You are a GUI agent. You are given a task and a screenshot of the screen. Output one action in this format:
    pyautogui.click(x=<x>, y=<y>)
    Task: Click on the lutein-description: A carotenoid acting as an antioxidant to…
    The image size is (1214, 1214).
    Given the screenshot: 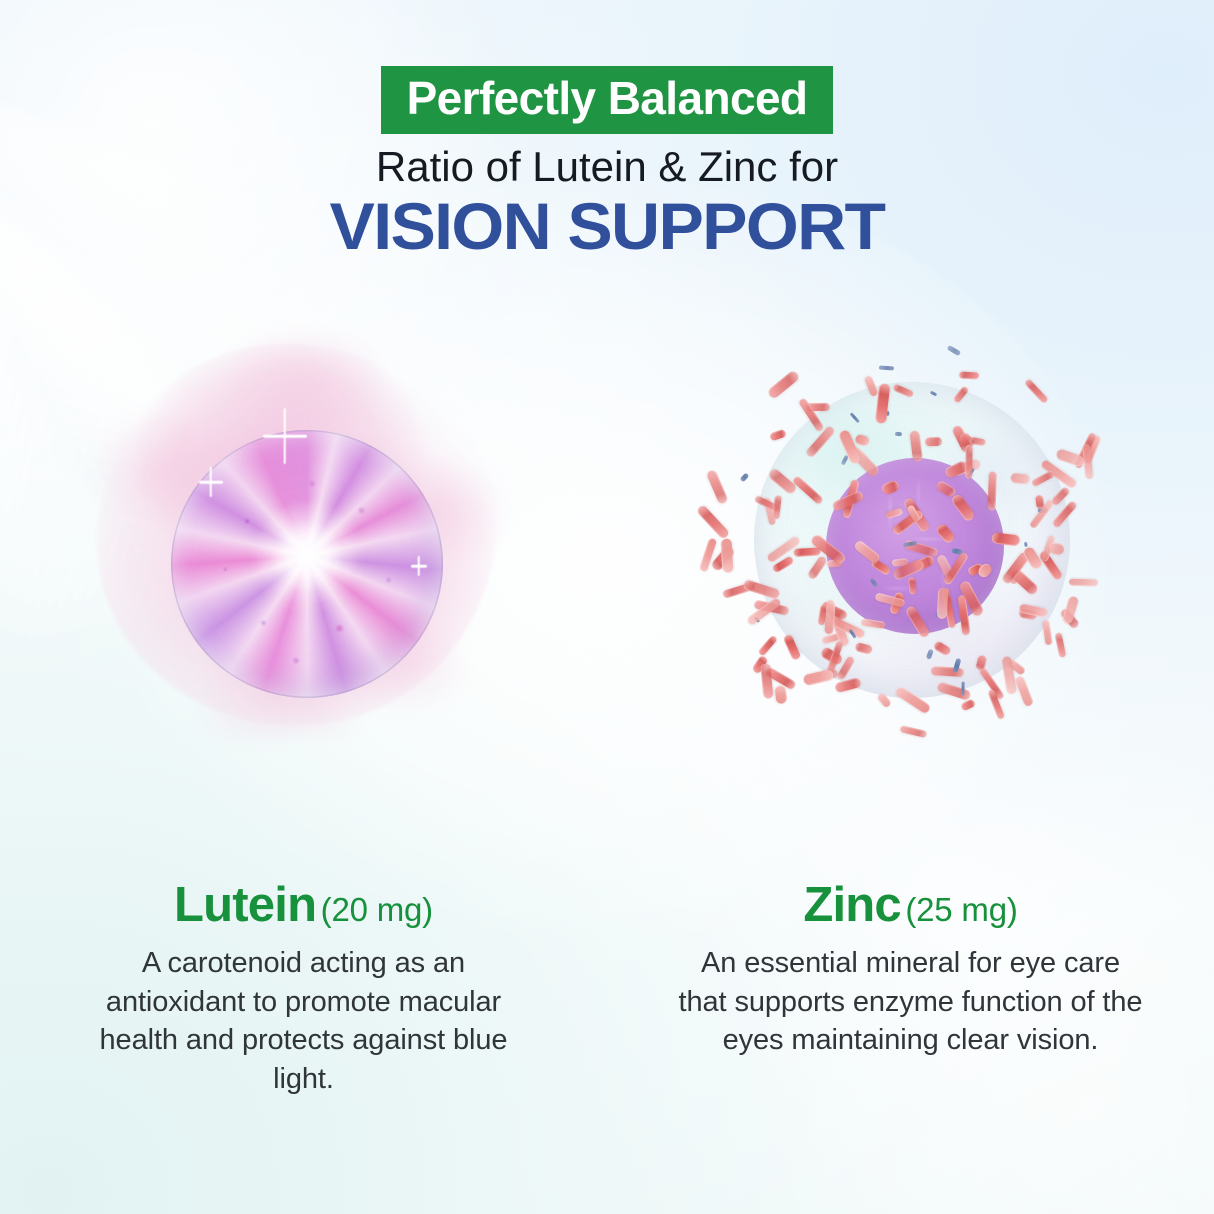 What is the action you would take?
    pyautogui.click(x=303, y=1020)
    